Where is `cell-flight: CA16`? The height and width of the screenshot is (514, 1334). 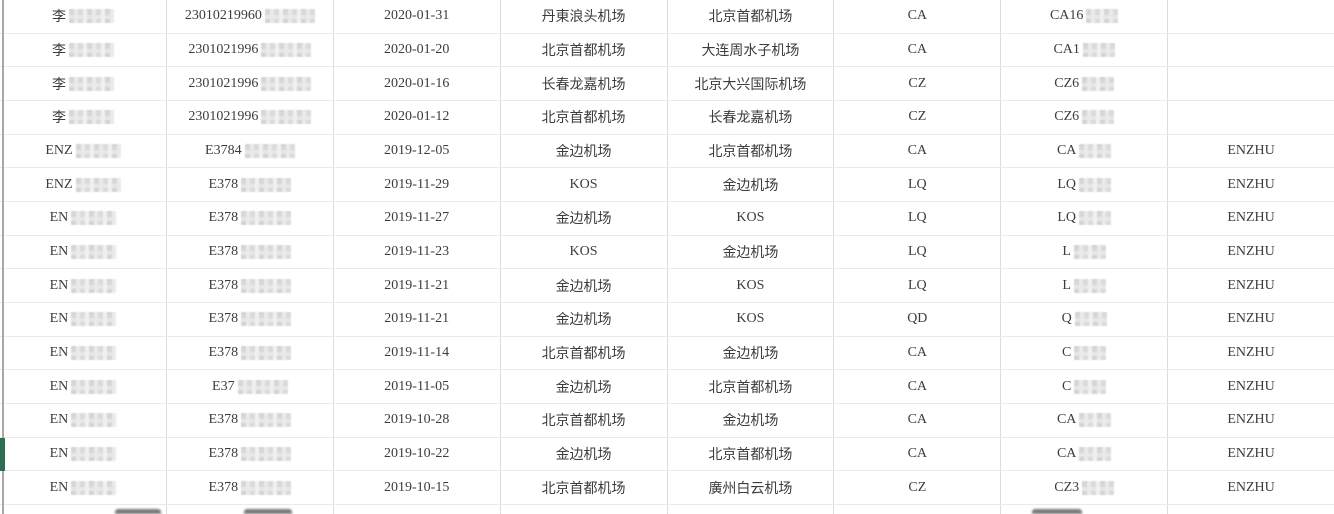 cell-flight: CA16 is located at coordinates (1085, 16).